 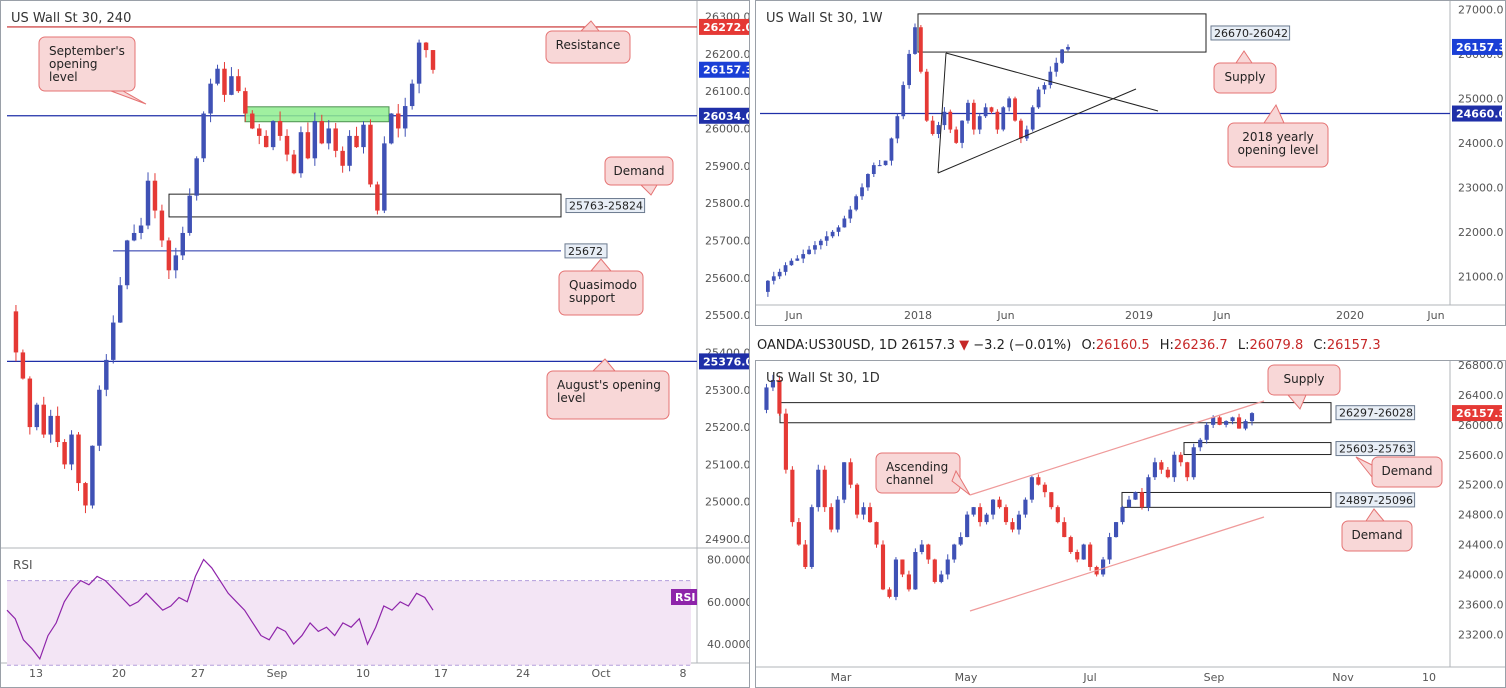 I want to click on callout-text: opening level, so click(x=1278, y=150).